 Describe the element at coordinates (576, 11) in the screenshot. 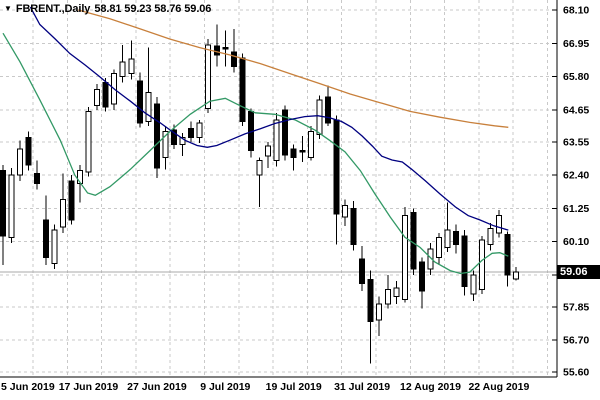

I see `y-tick-label: 68.10` at that location.